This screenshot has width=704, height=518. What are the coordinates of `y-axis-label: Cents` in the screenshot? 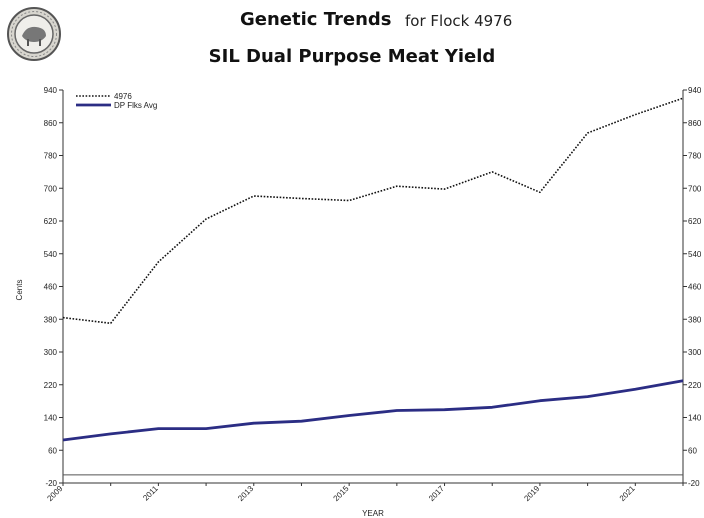 It's located at (19, 290).